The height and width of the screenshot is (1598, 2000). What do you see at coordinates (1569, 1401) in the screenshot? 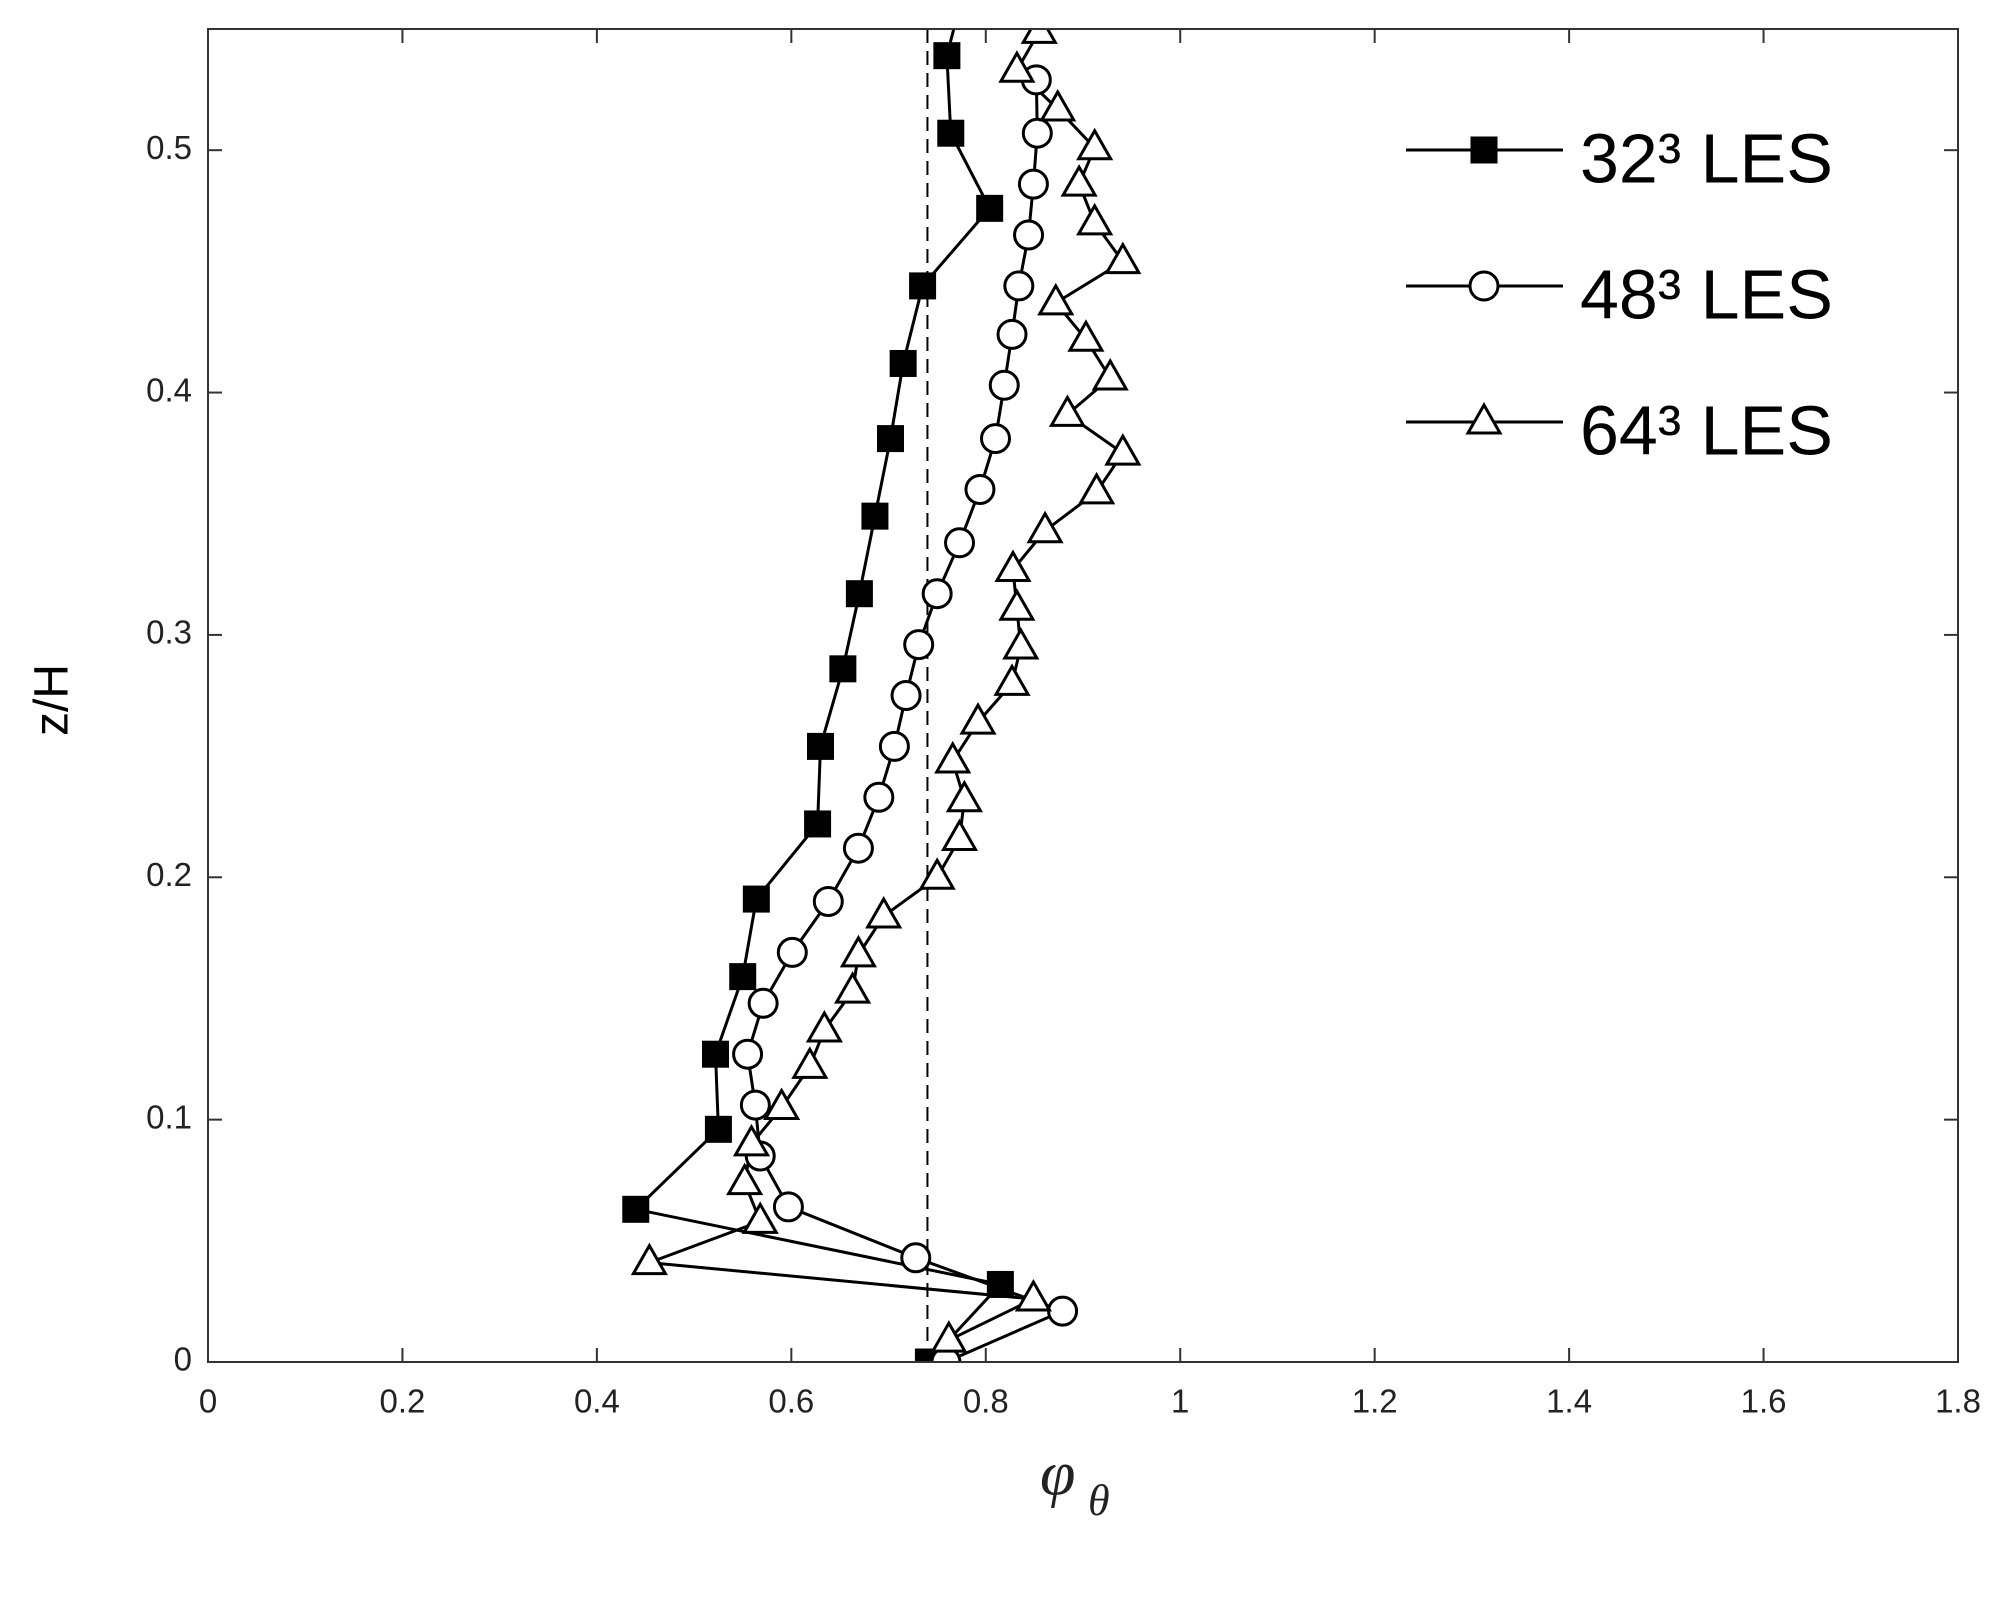
I see `x-tick-label: 1.4` at bounding box center [1569, 1401].